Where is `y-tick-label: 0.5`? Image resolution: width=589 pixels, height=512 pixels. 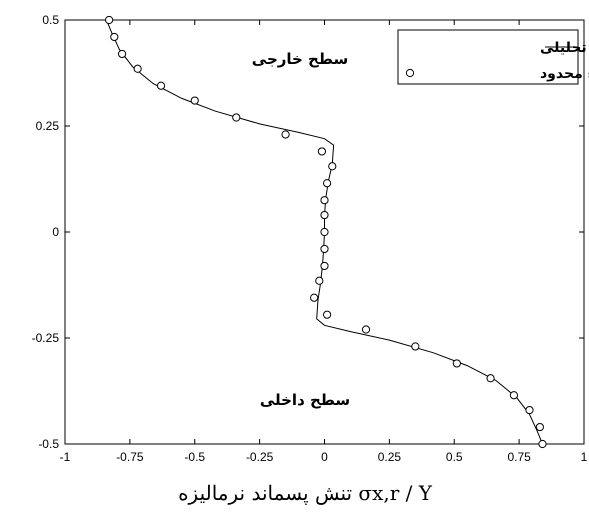
y-tick-label: 0.5 is located at coordinates (50, 20).